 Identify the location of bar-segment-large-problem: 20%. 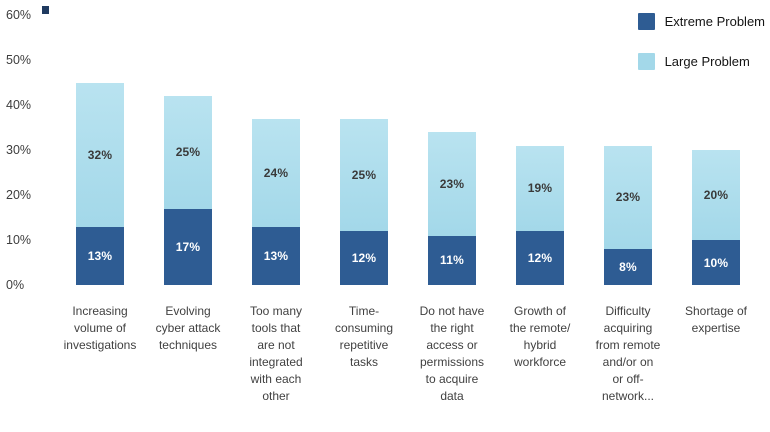
(716, 195).